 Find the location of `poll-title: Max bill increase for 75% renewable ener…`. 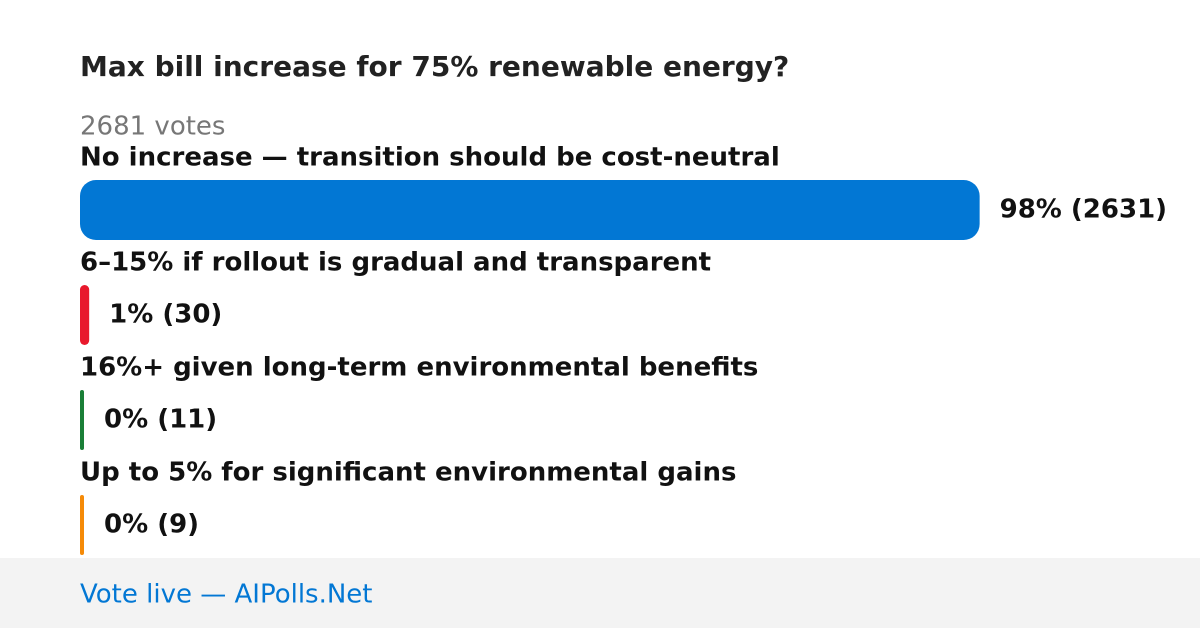

poll-title: Max bill increase for 75% renewable ener… is located at coordinates (434, 66).